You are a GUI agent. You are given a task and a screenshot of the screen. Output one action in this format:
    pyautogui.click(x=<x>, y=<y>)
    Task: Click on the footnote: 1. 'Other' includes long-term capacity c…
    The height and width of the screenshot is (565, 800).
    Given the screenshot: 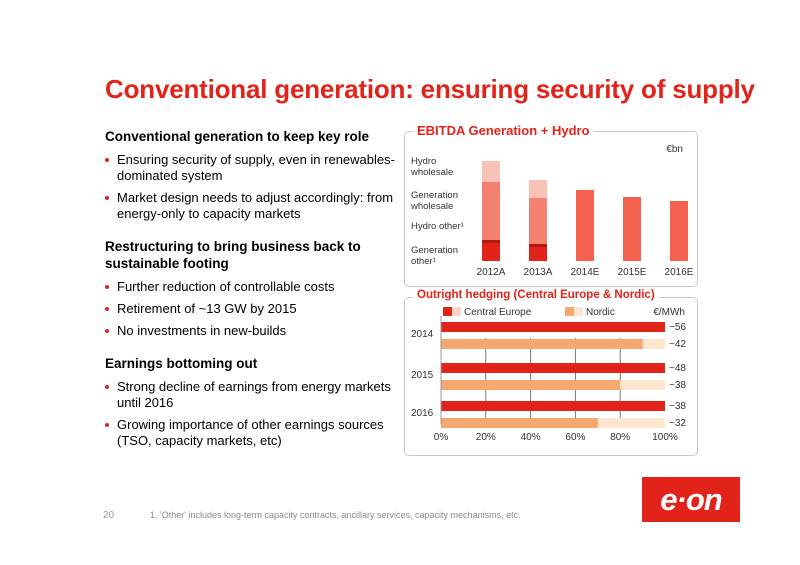 What is the action you would take?
    pyautogui.click(x=335, y=515)
    